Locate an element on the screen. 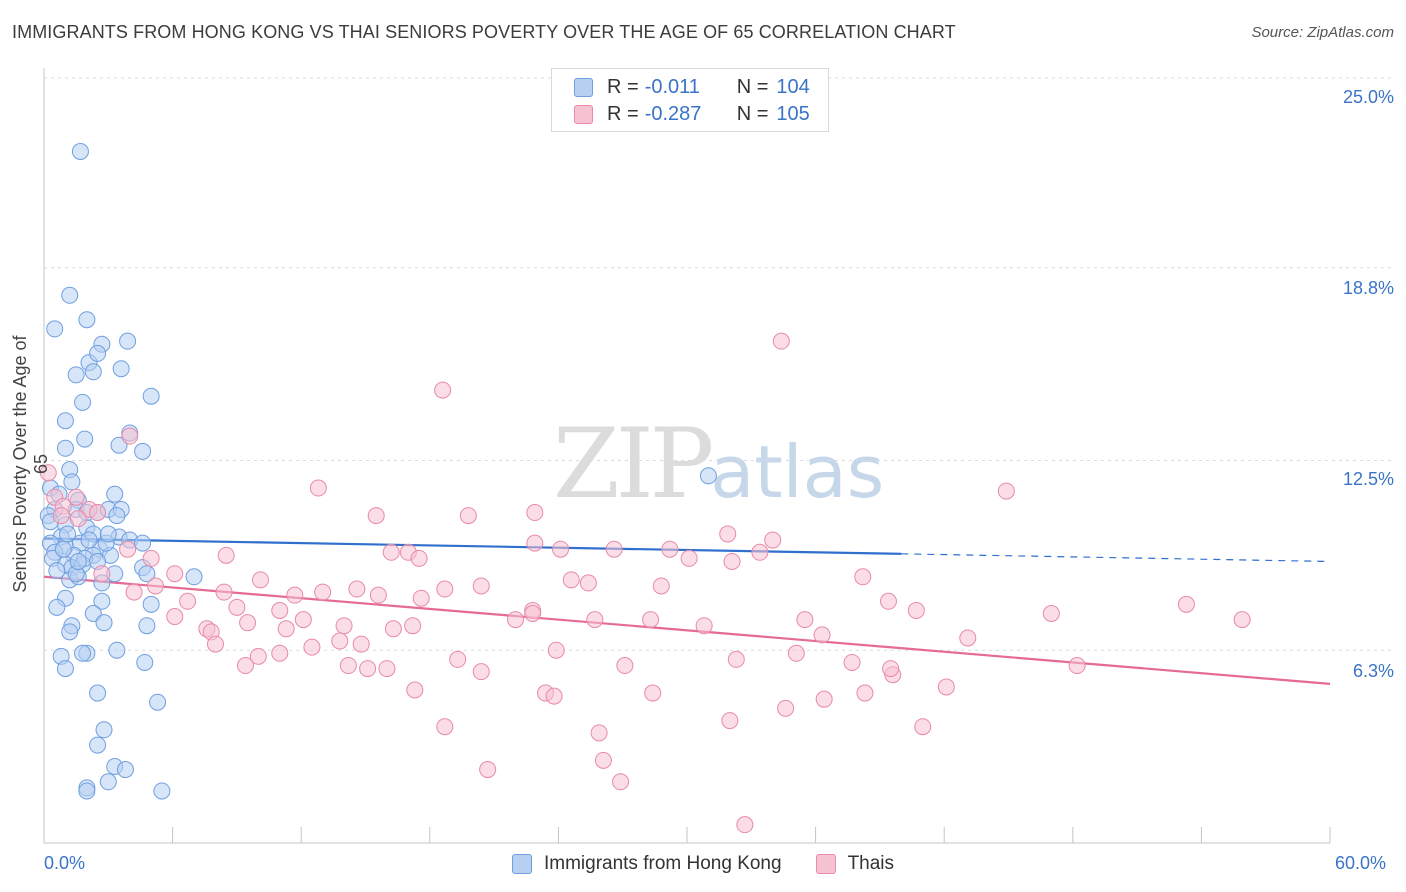  hong-kong-trend-extension is located at coordinates (1116, 558).